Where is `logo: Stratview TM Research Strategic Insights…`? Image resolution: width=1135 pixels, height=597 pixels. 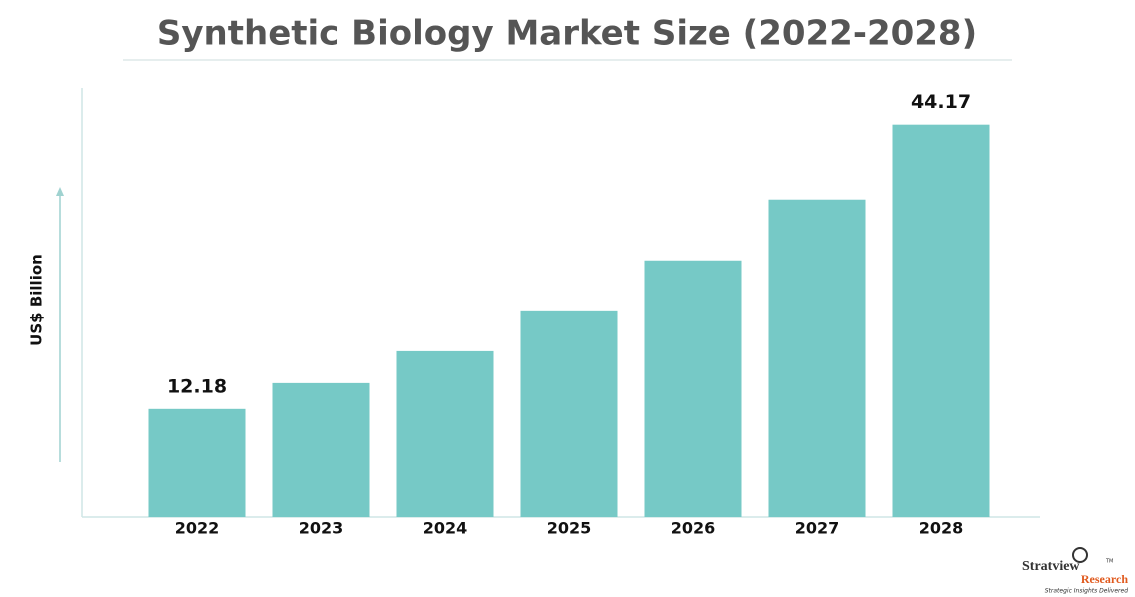 logo: Stratview TM Research Strategic Insights… is located at coordinates (1075, 571).